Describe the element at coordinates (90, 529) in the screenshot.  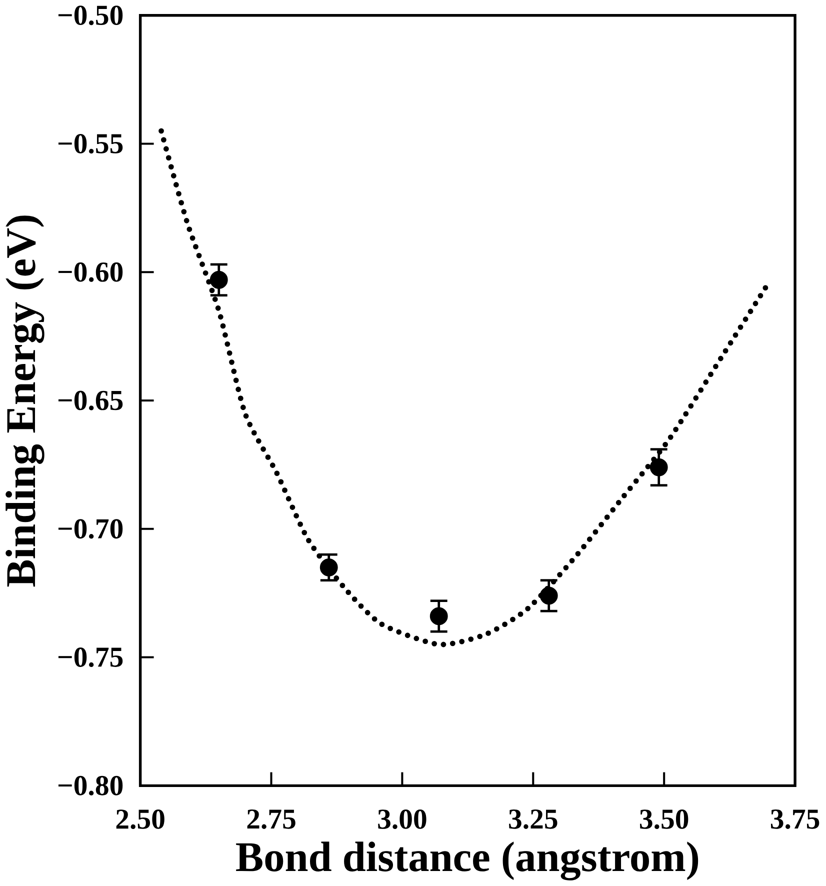
I see `y-tick-label: −0.70` at that location.